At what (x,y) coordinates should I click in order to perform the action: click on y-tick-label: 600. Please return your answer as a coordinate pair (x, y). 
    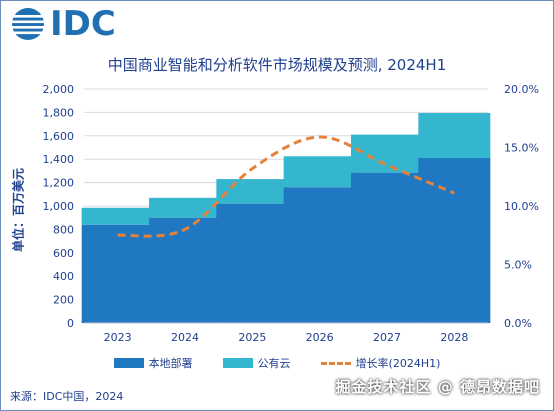
    Looking at the image, I should click on (63, 253).